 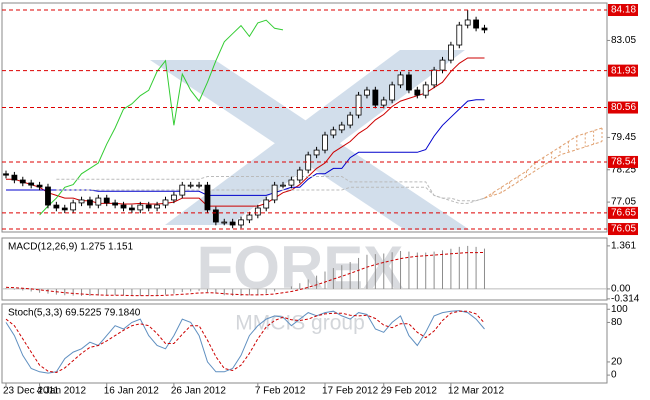 I want to click on level-label: 76.05, so click(x=623, y=229).